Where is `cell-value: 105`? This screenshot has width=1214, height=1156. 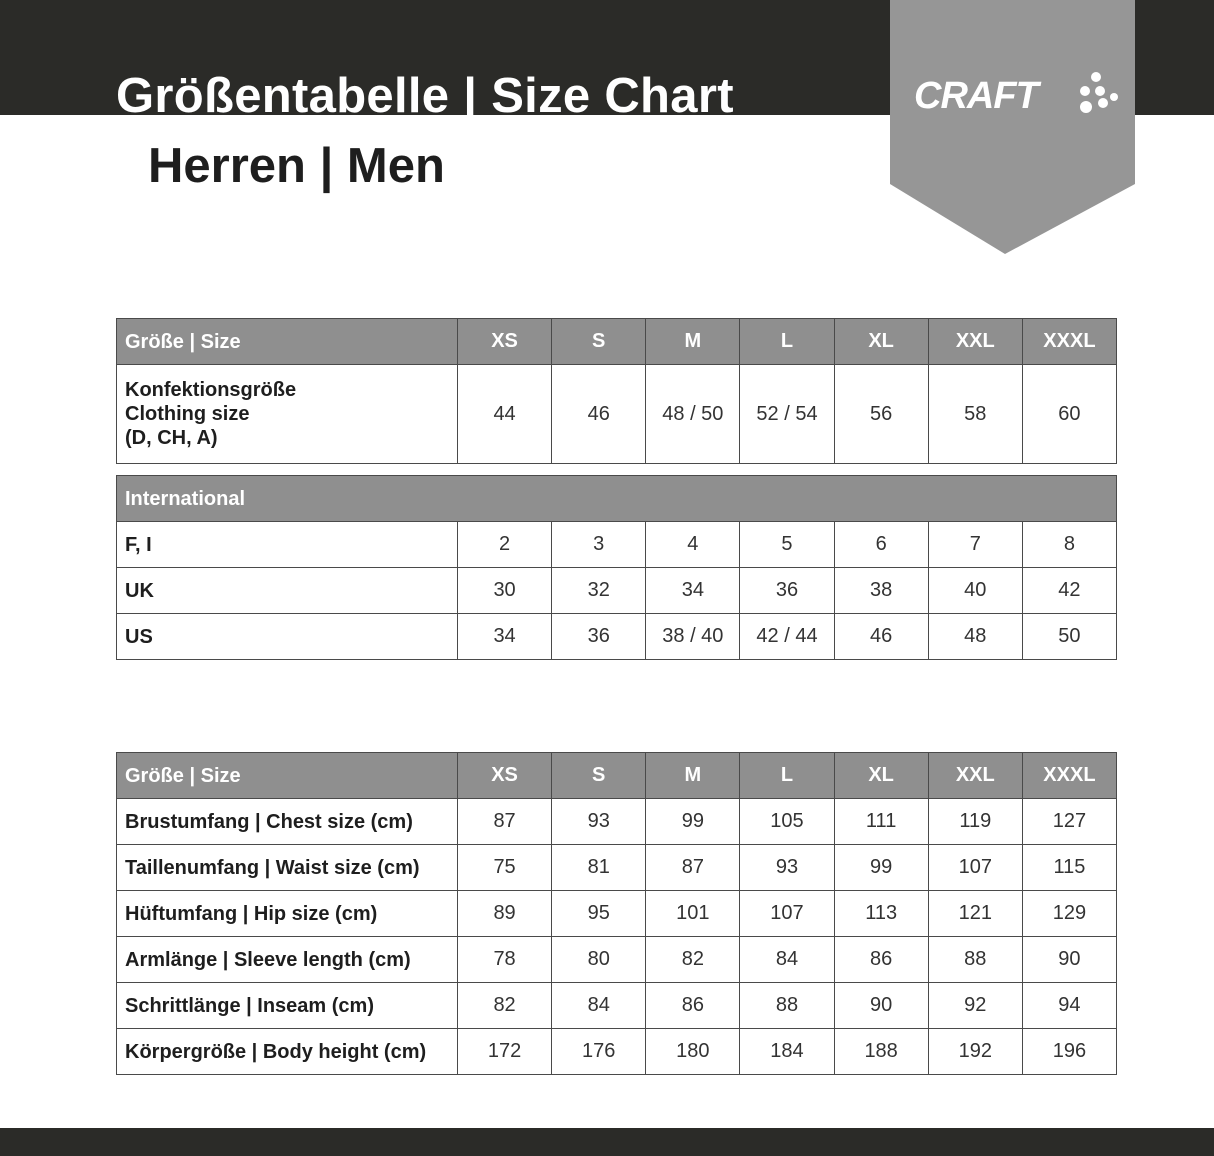
cell-value: 105 is located at coordinates (787, 821).